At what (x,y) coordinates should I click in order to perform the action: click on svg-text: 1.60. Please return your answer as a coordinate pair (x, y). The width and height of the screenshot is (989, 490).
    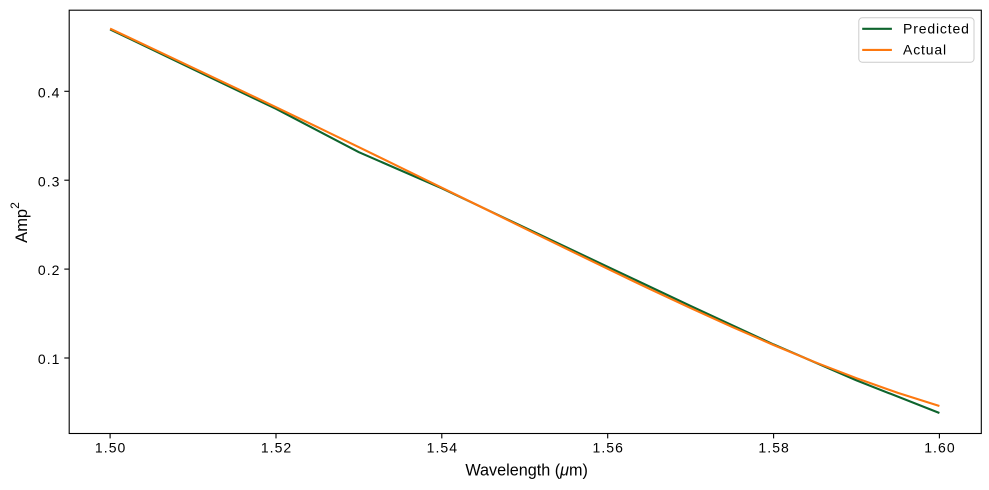
    Looking at the image, I should click on (939, 448).